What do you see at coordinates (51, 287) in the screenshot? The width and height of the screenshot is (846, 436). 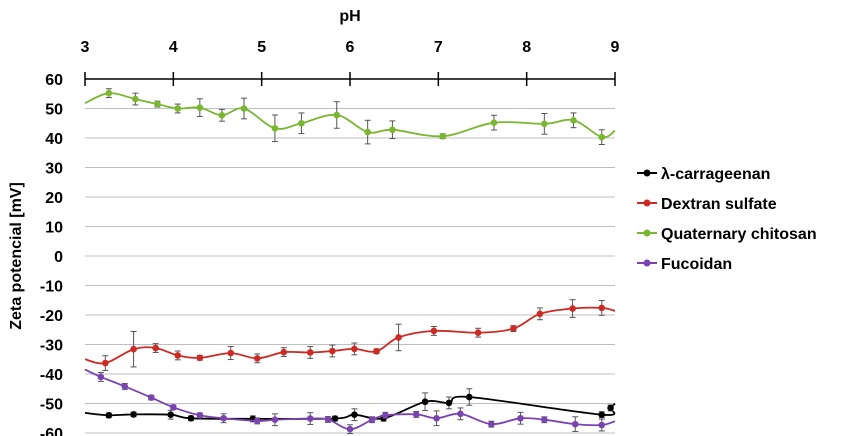 I see `y-tick-label: -10` at bounding box center [51, 287].